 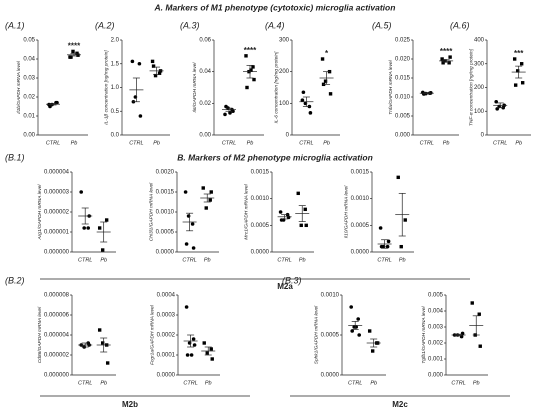 I want to click on y-axis-label: Tnfa/GAPDH mRNA level, so click(x=391, y=86).